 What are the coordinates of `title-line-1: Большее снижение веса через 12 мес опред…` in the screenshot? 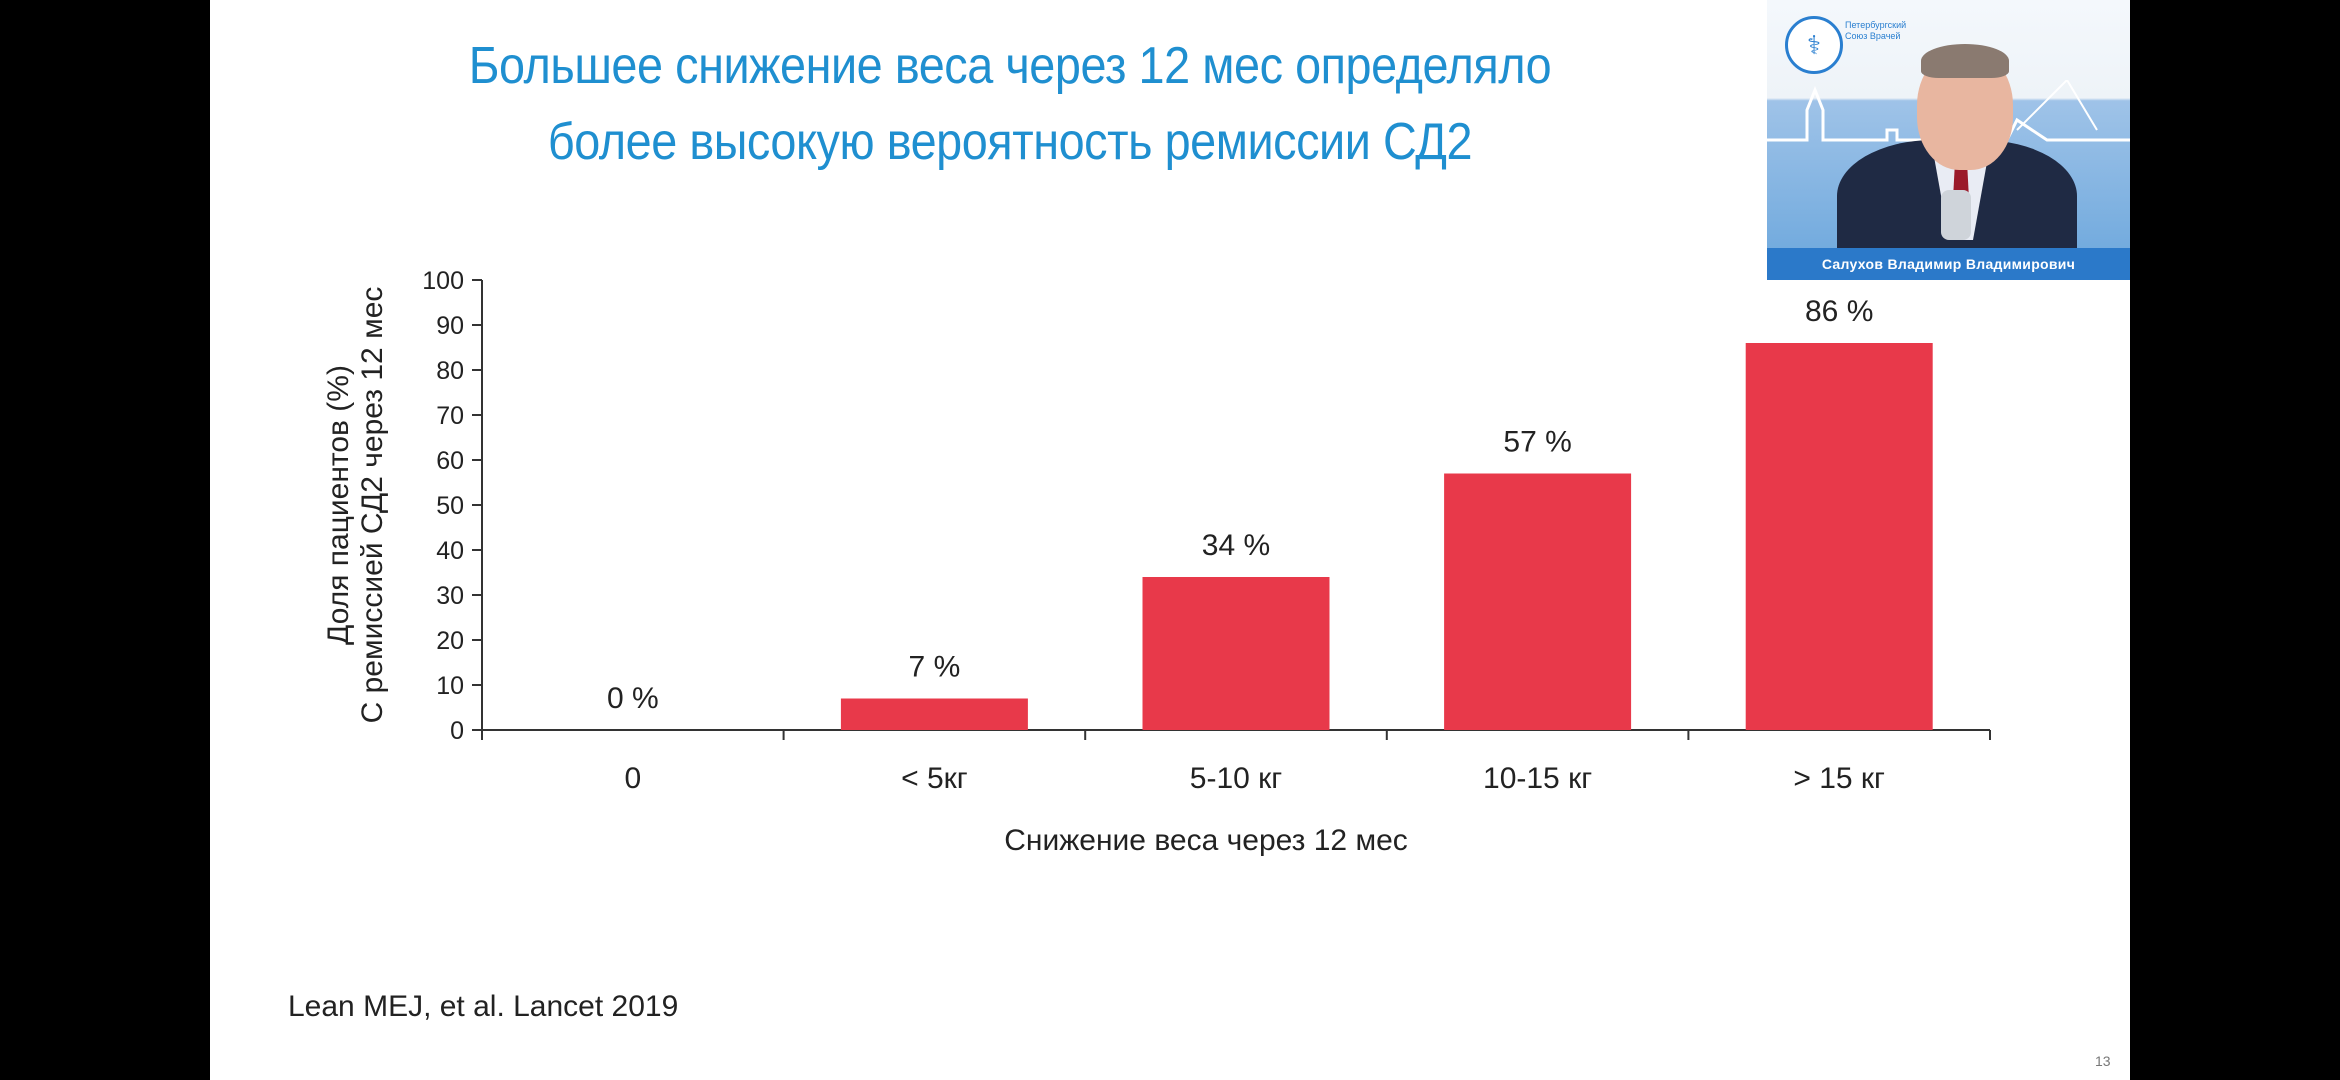 It's located at (1010, 66).